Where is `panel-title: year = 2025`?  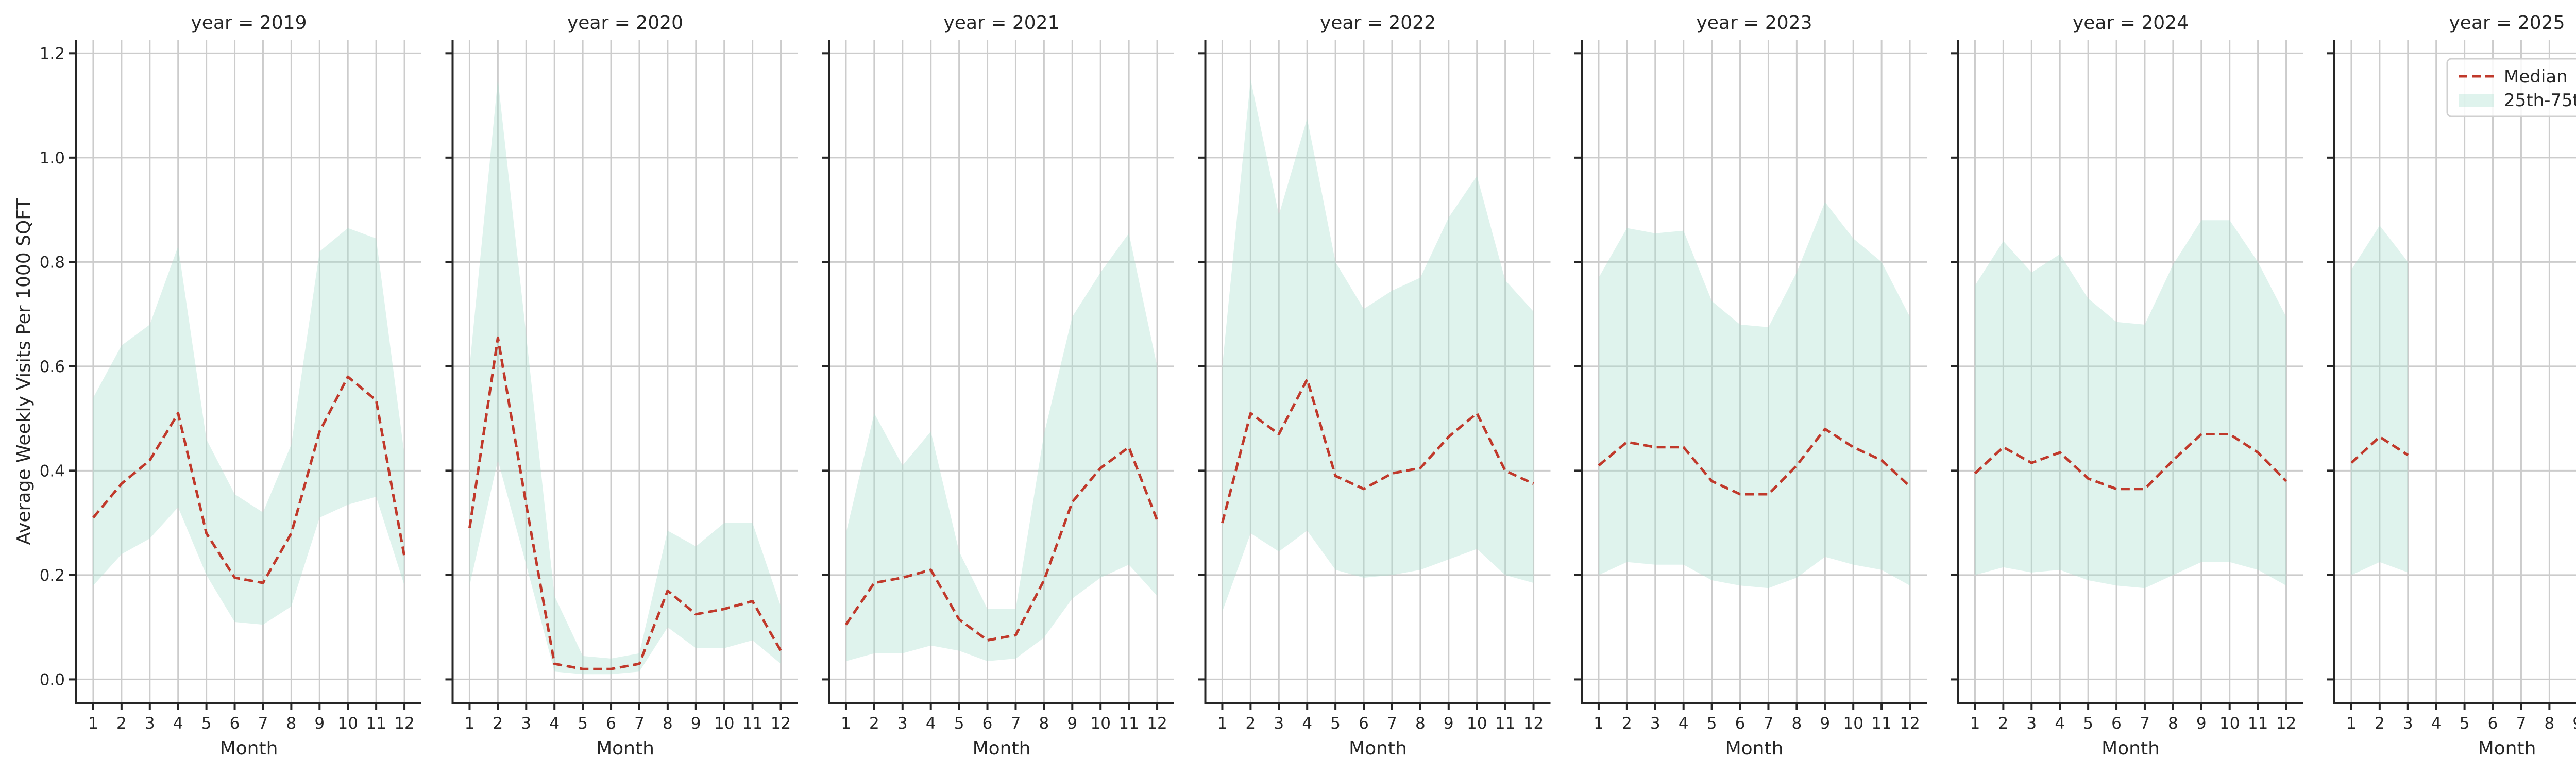 panel-title: year = 2025 is located at coordinates (2507, 22).